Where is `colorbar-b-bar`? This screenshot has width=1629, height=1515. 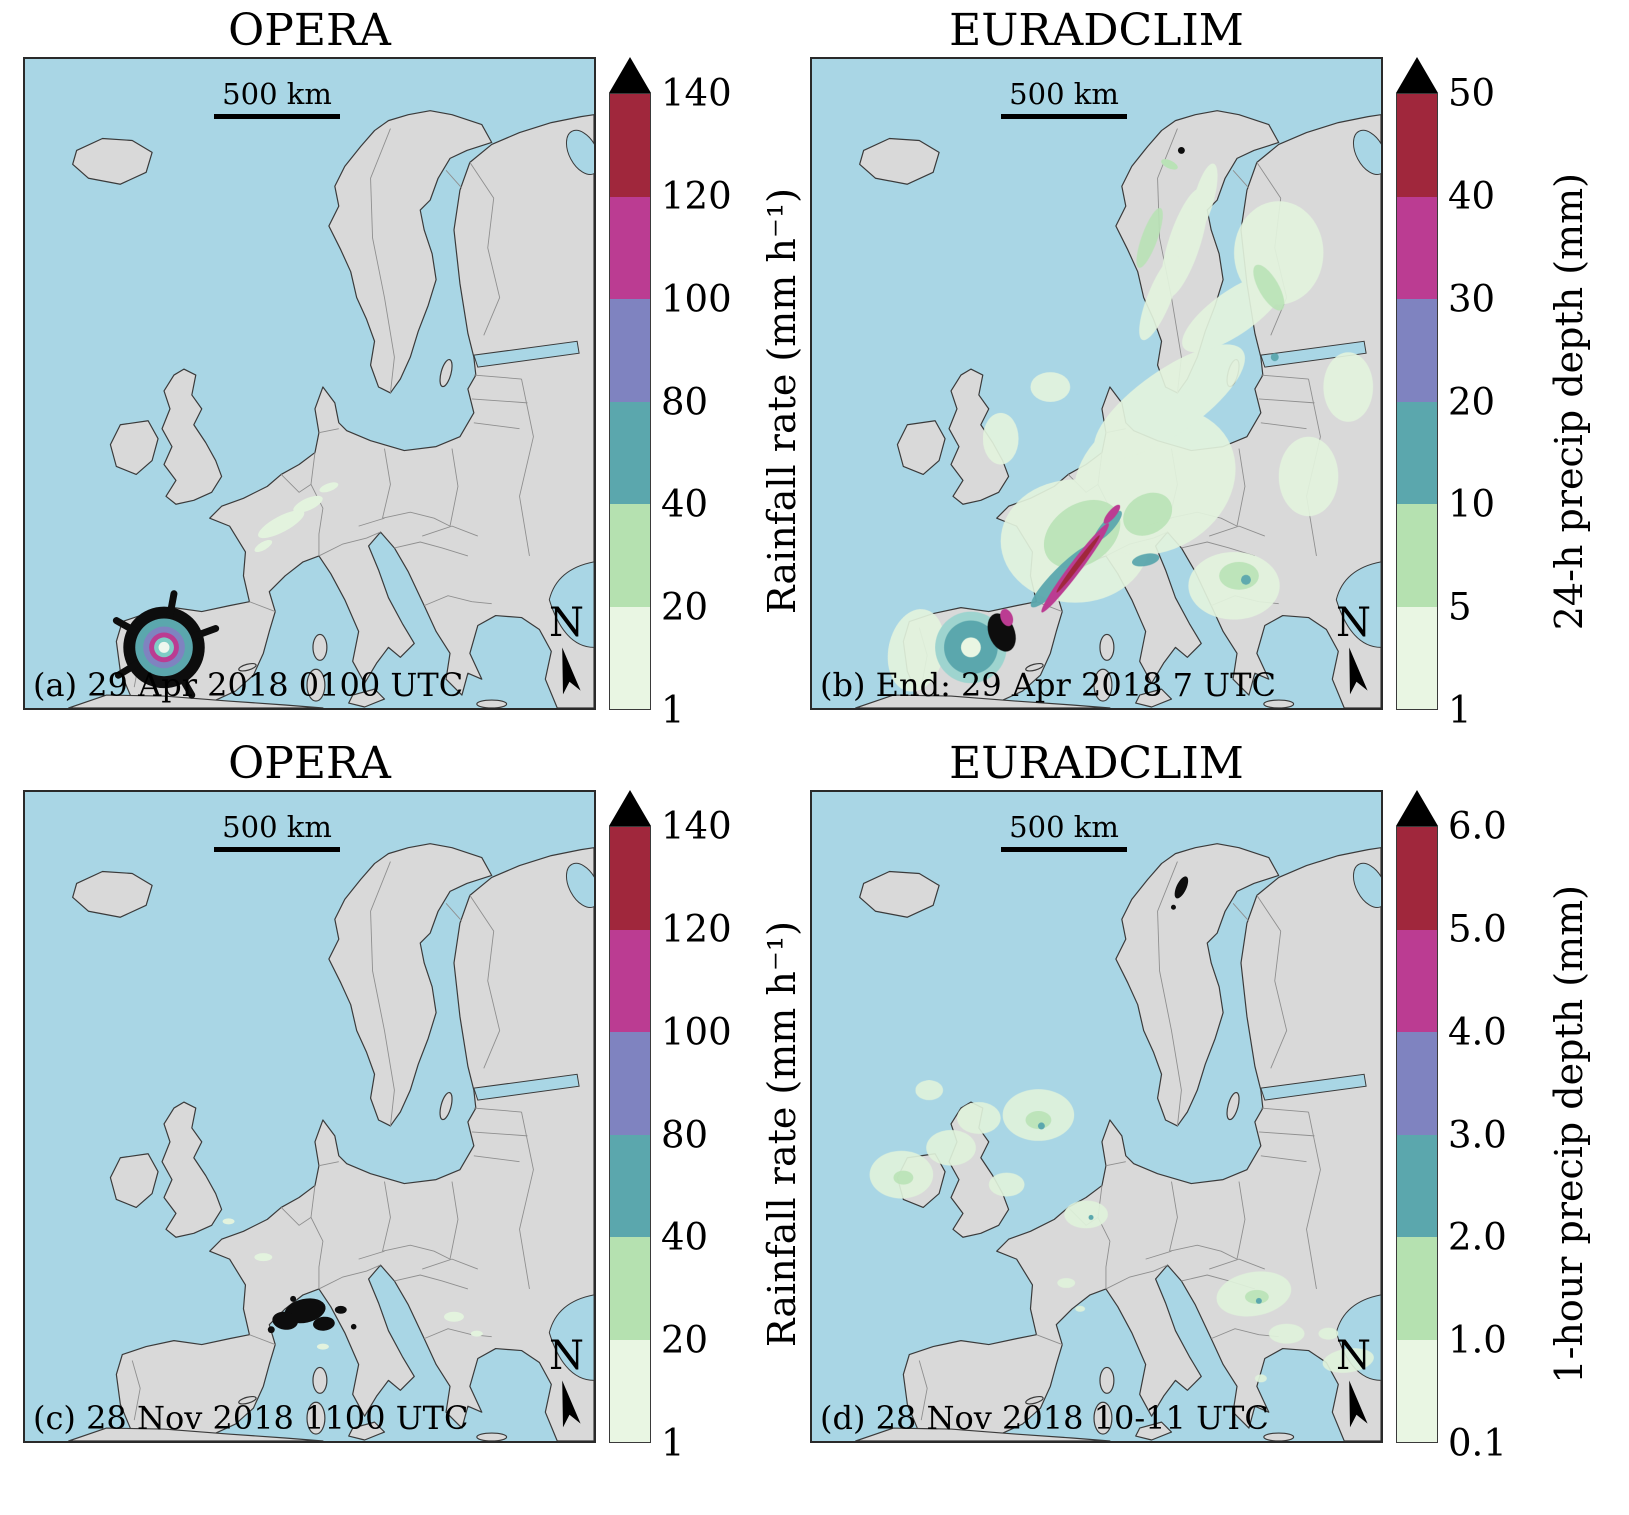
colorbar-b-bar is located at coordinates (1417, 383).